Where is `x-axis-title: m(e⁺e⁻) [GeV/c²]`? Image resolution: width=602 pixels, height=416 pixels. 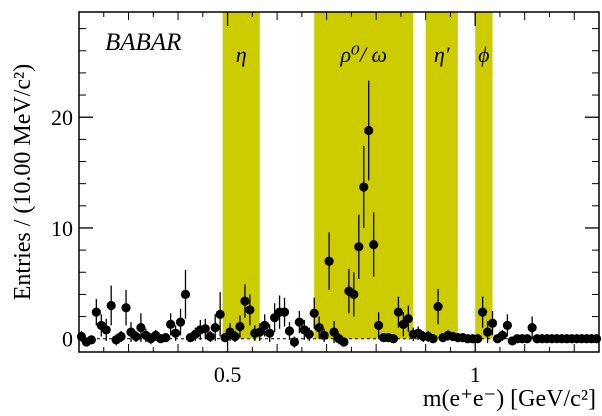 x-axis-title: m(e⁺e⁻) [GeV/c²] is located at coordinates (509, 399).